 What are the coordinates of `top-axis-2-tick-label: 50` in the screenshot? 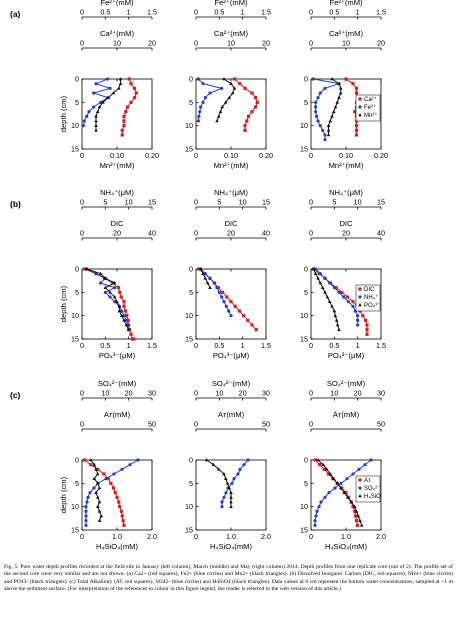 It's located at (266, 424).